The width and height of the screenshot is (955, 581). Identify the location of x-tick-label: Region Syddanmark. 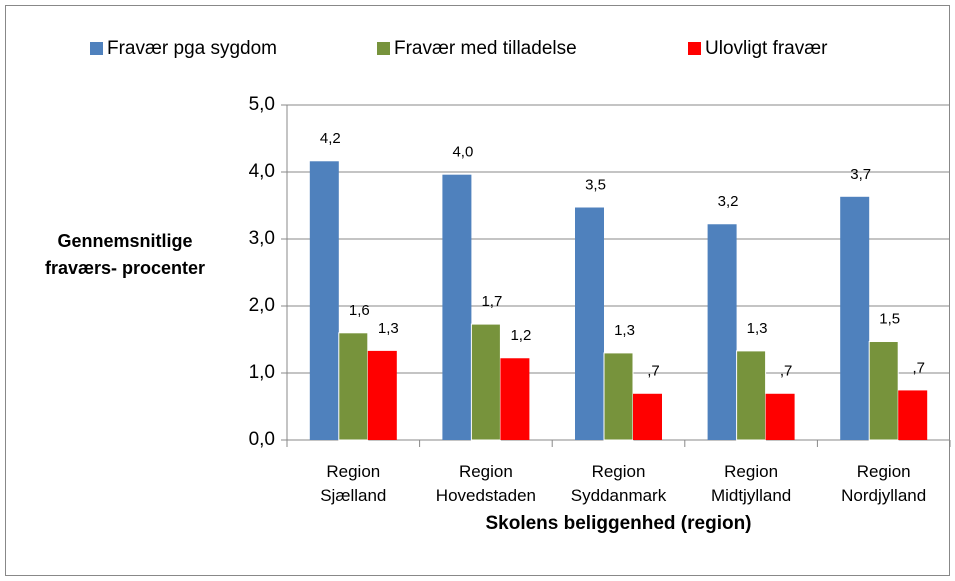
(618, 483).